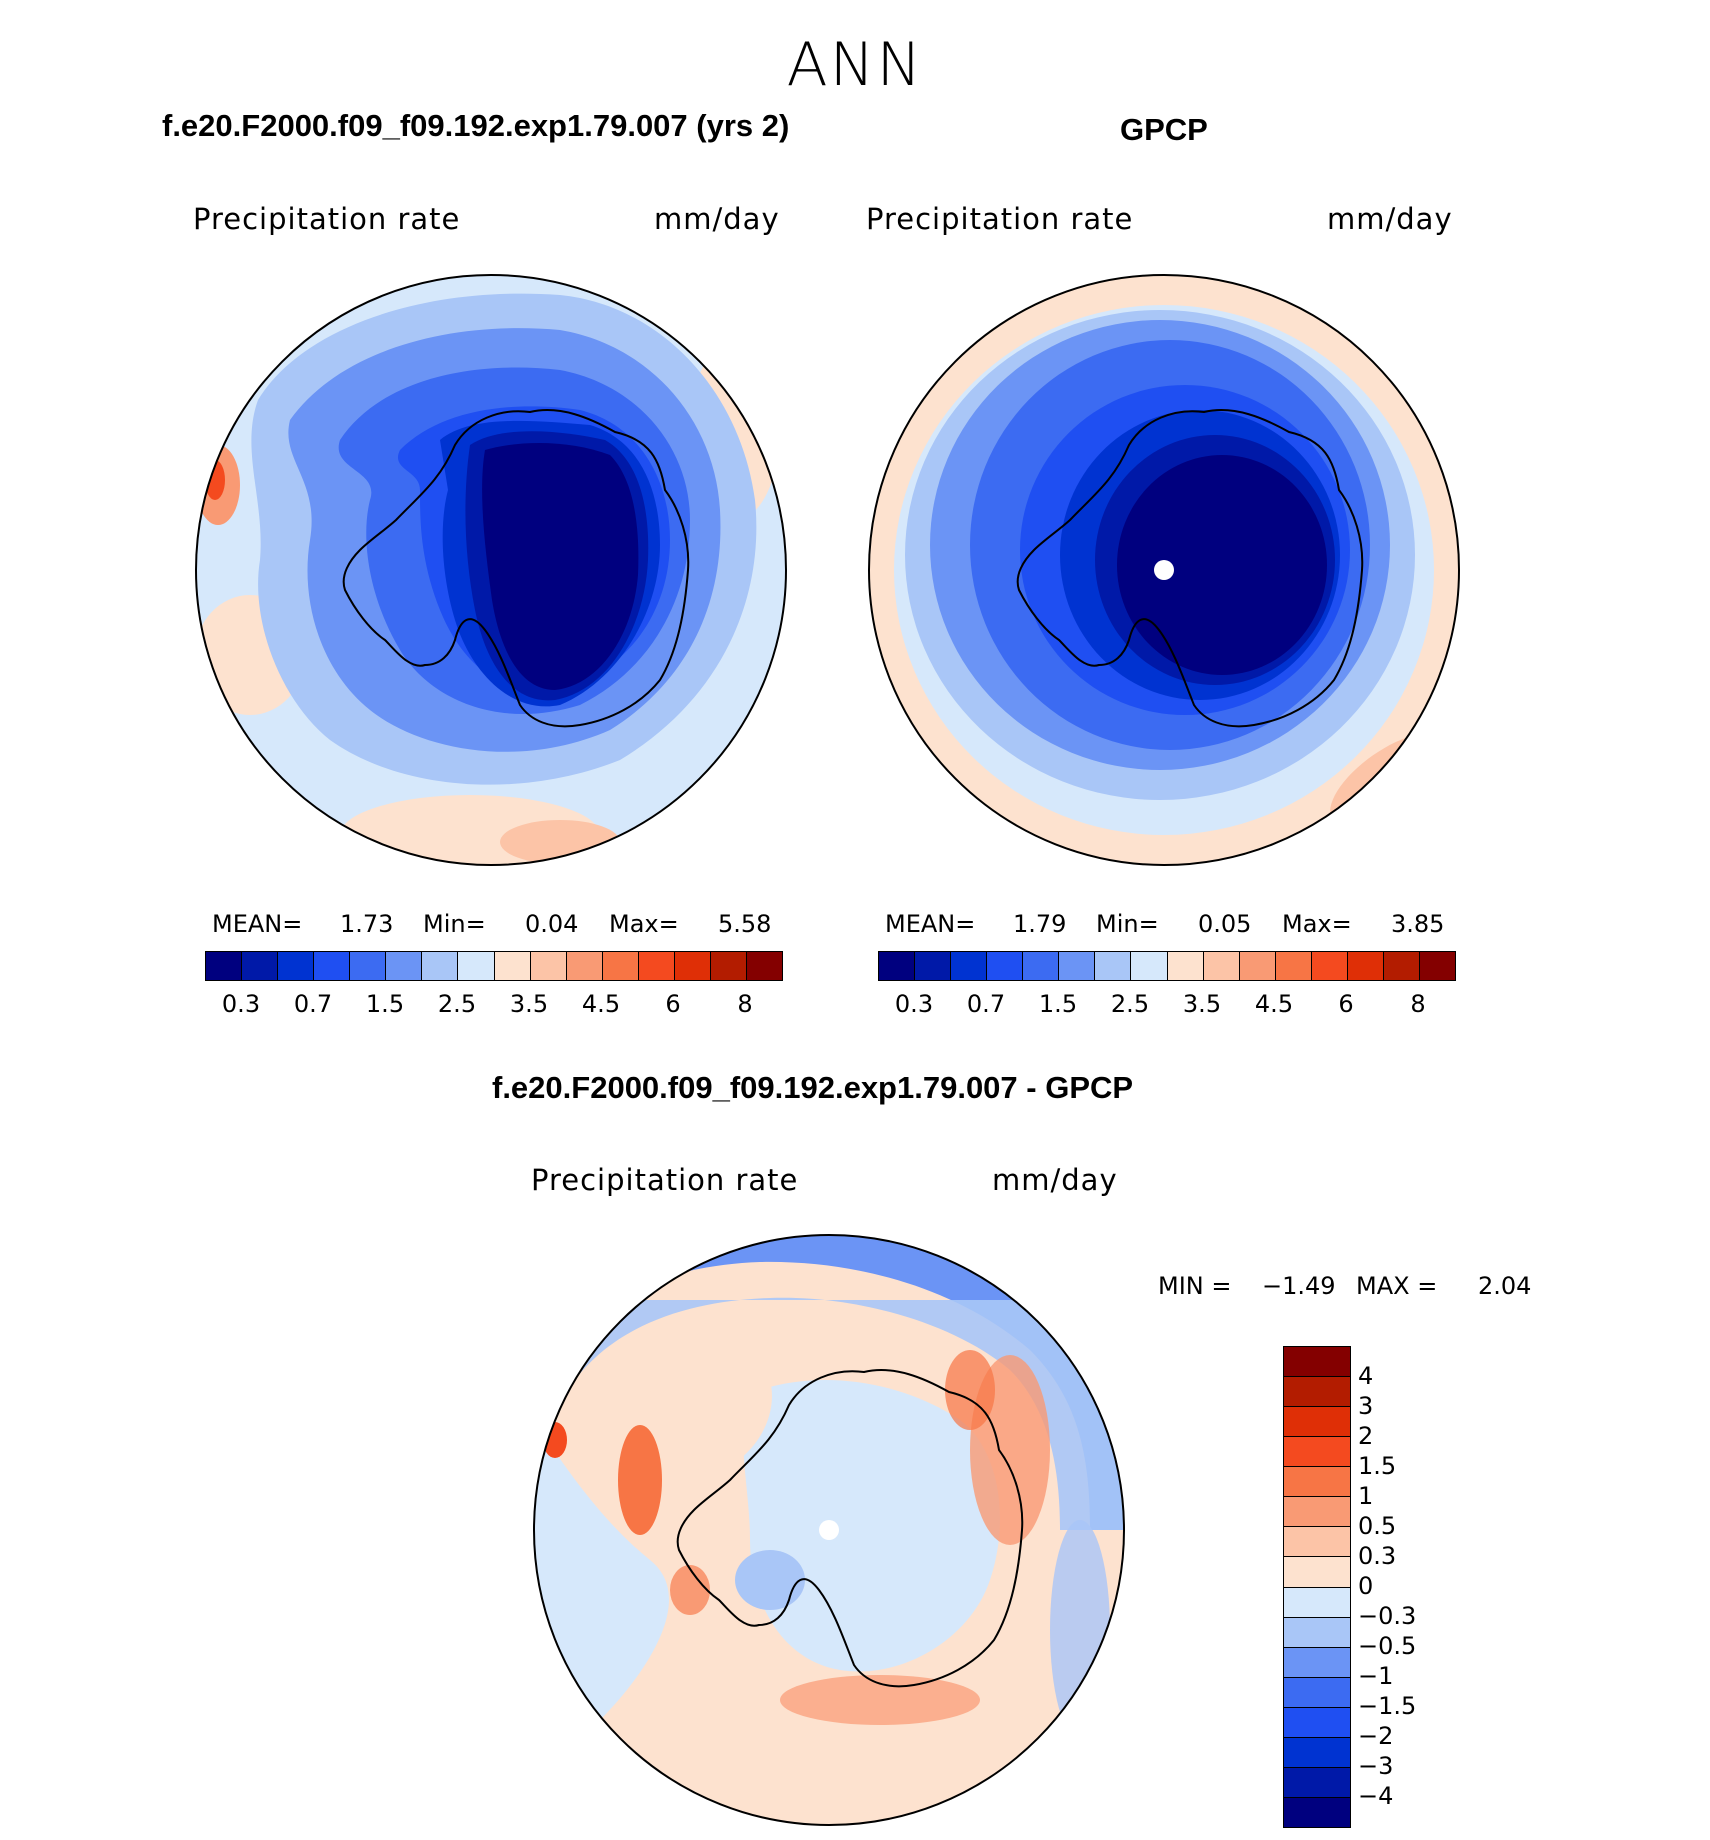 This screenshot has height=1840, width=1710. Describe the element at coordinates (493, 1005) in the screenshot. I see `model-colorbar-ticks: 0.3 0.7 1.5 2.5 3.5 4.5 6 8` at that location.